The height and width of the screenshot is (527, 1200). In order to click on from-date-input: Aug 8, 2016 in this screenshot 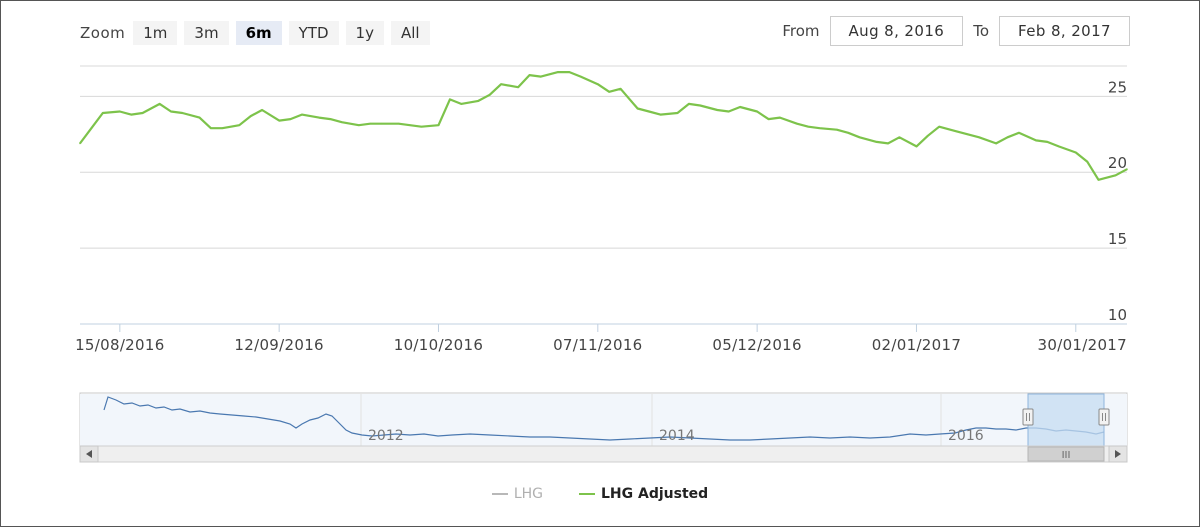, I will do `click(896, 31)`.